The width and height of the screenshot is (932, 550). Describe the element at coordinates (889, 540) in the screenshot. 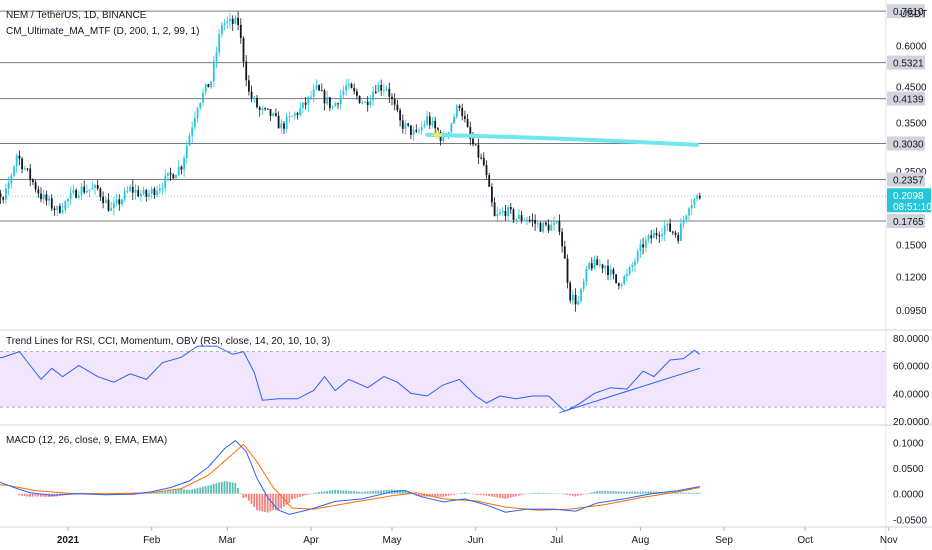

I see `time-axis-label: Nov` at that location.